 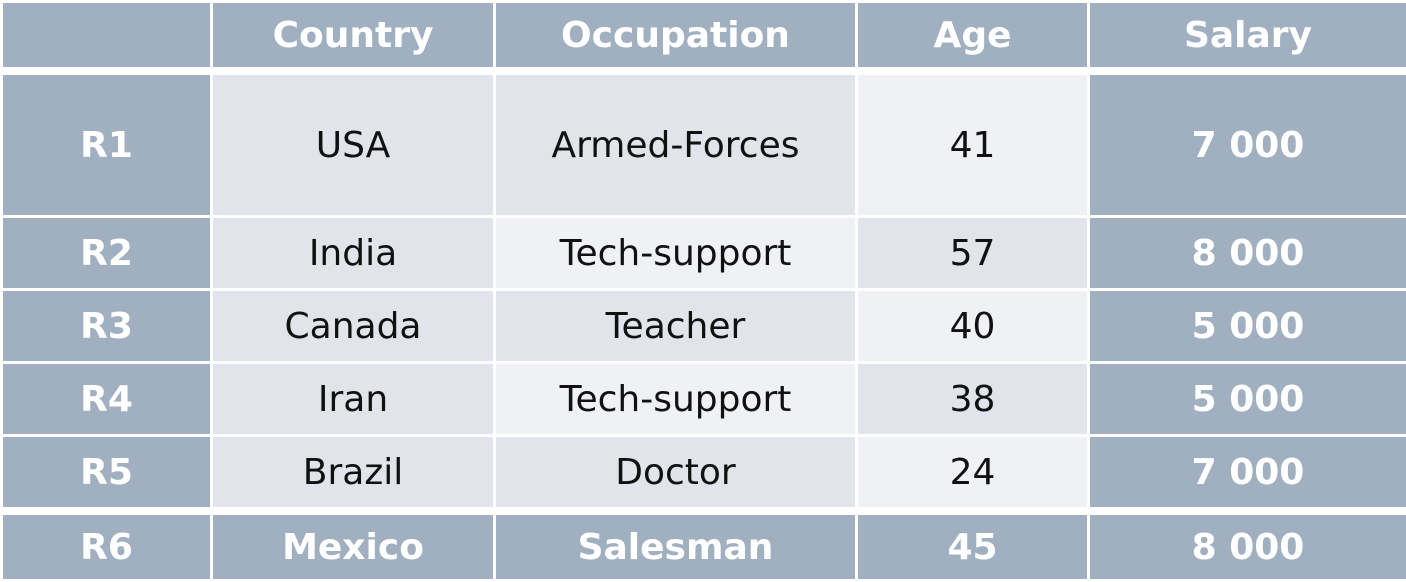 What do you see at coordinates (353, 399) in the screenshot?
I see `country-cell: Iran` at bounding box center [353, 399].